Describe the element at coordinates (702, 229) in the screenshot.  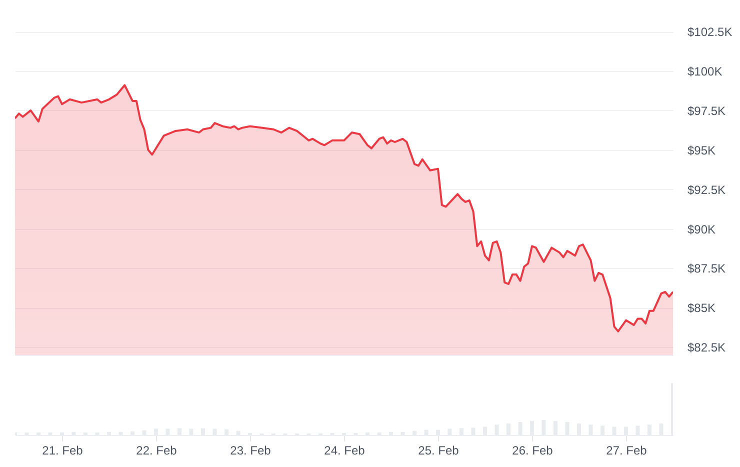
I see `y-tick-label: $90K` at that location.